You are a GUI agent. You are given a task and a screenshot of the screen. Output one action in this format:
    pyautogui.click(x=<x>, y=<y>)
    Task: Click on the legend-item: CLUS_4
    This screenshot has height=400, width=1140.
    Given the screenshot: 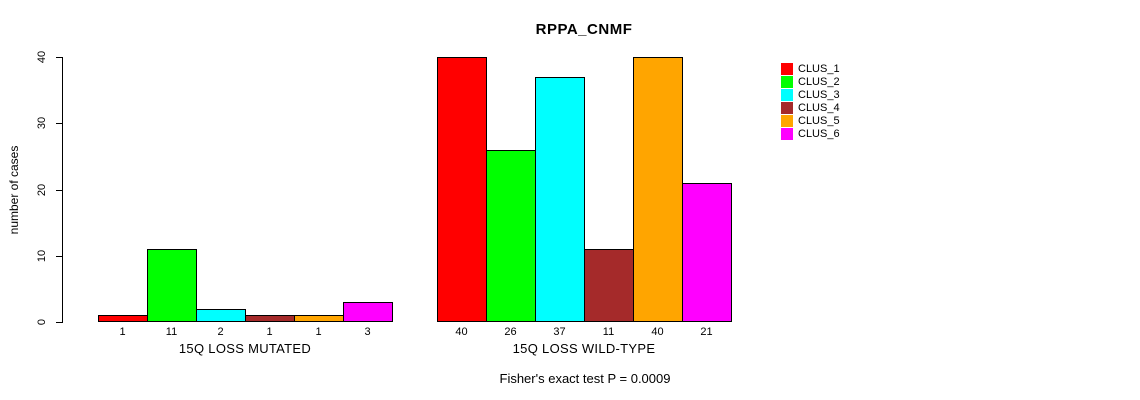 What is the action you would take?
    pyautogui.click(x=810, y=108)
    